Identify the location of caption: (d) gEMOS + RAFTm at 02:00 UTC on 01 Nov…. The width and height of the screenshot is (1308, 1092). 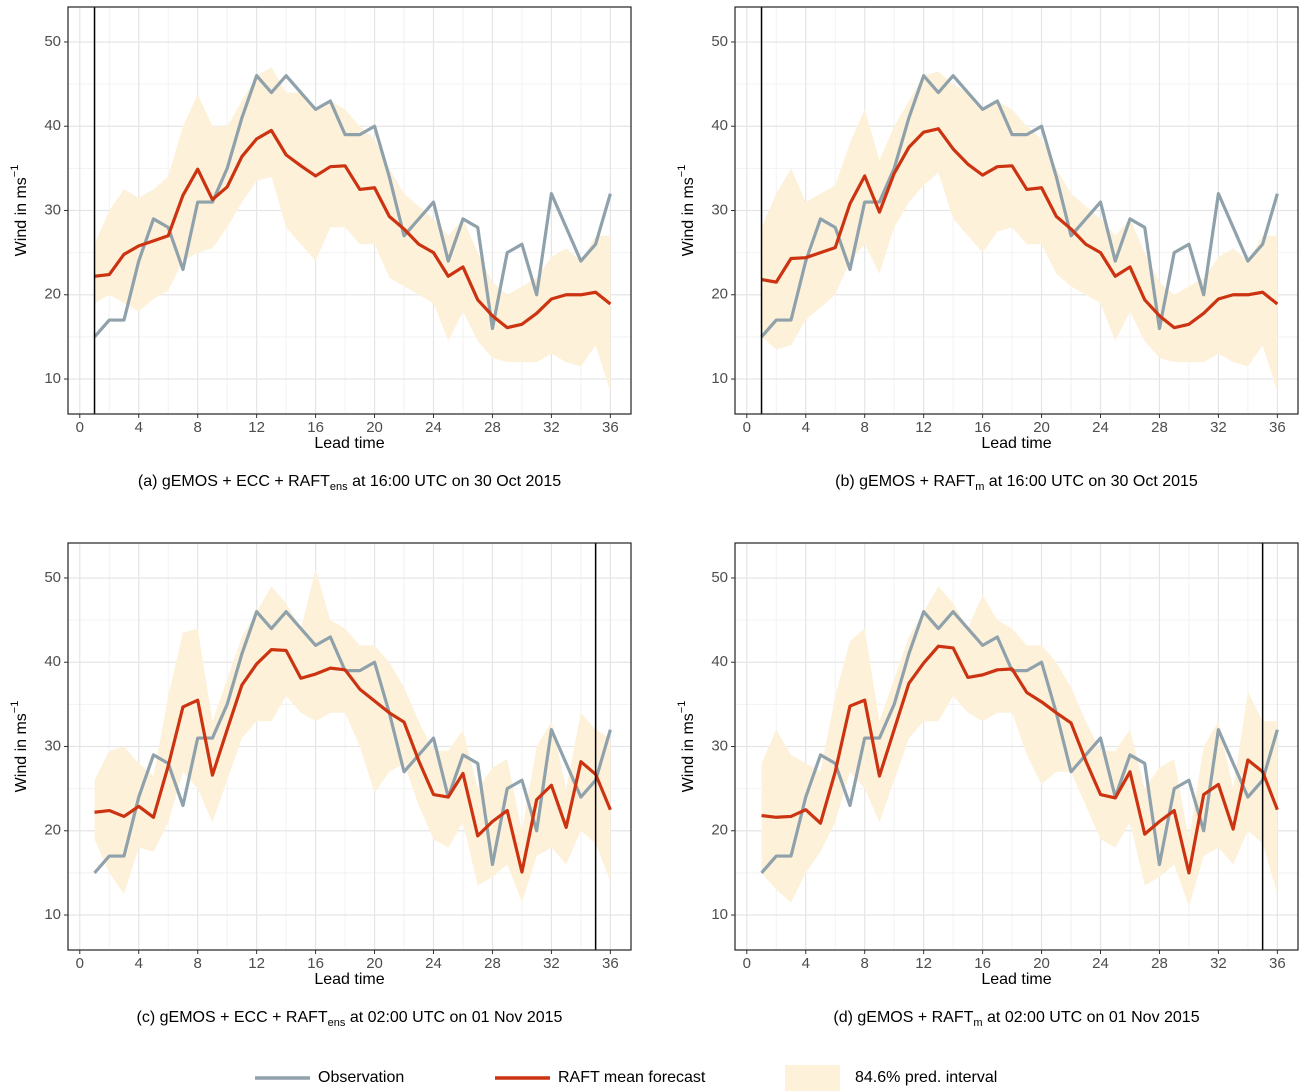
(1016, 1019).